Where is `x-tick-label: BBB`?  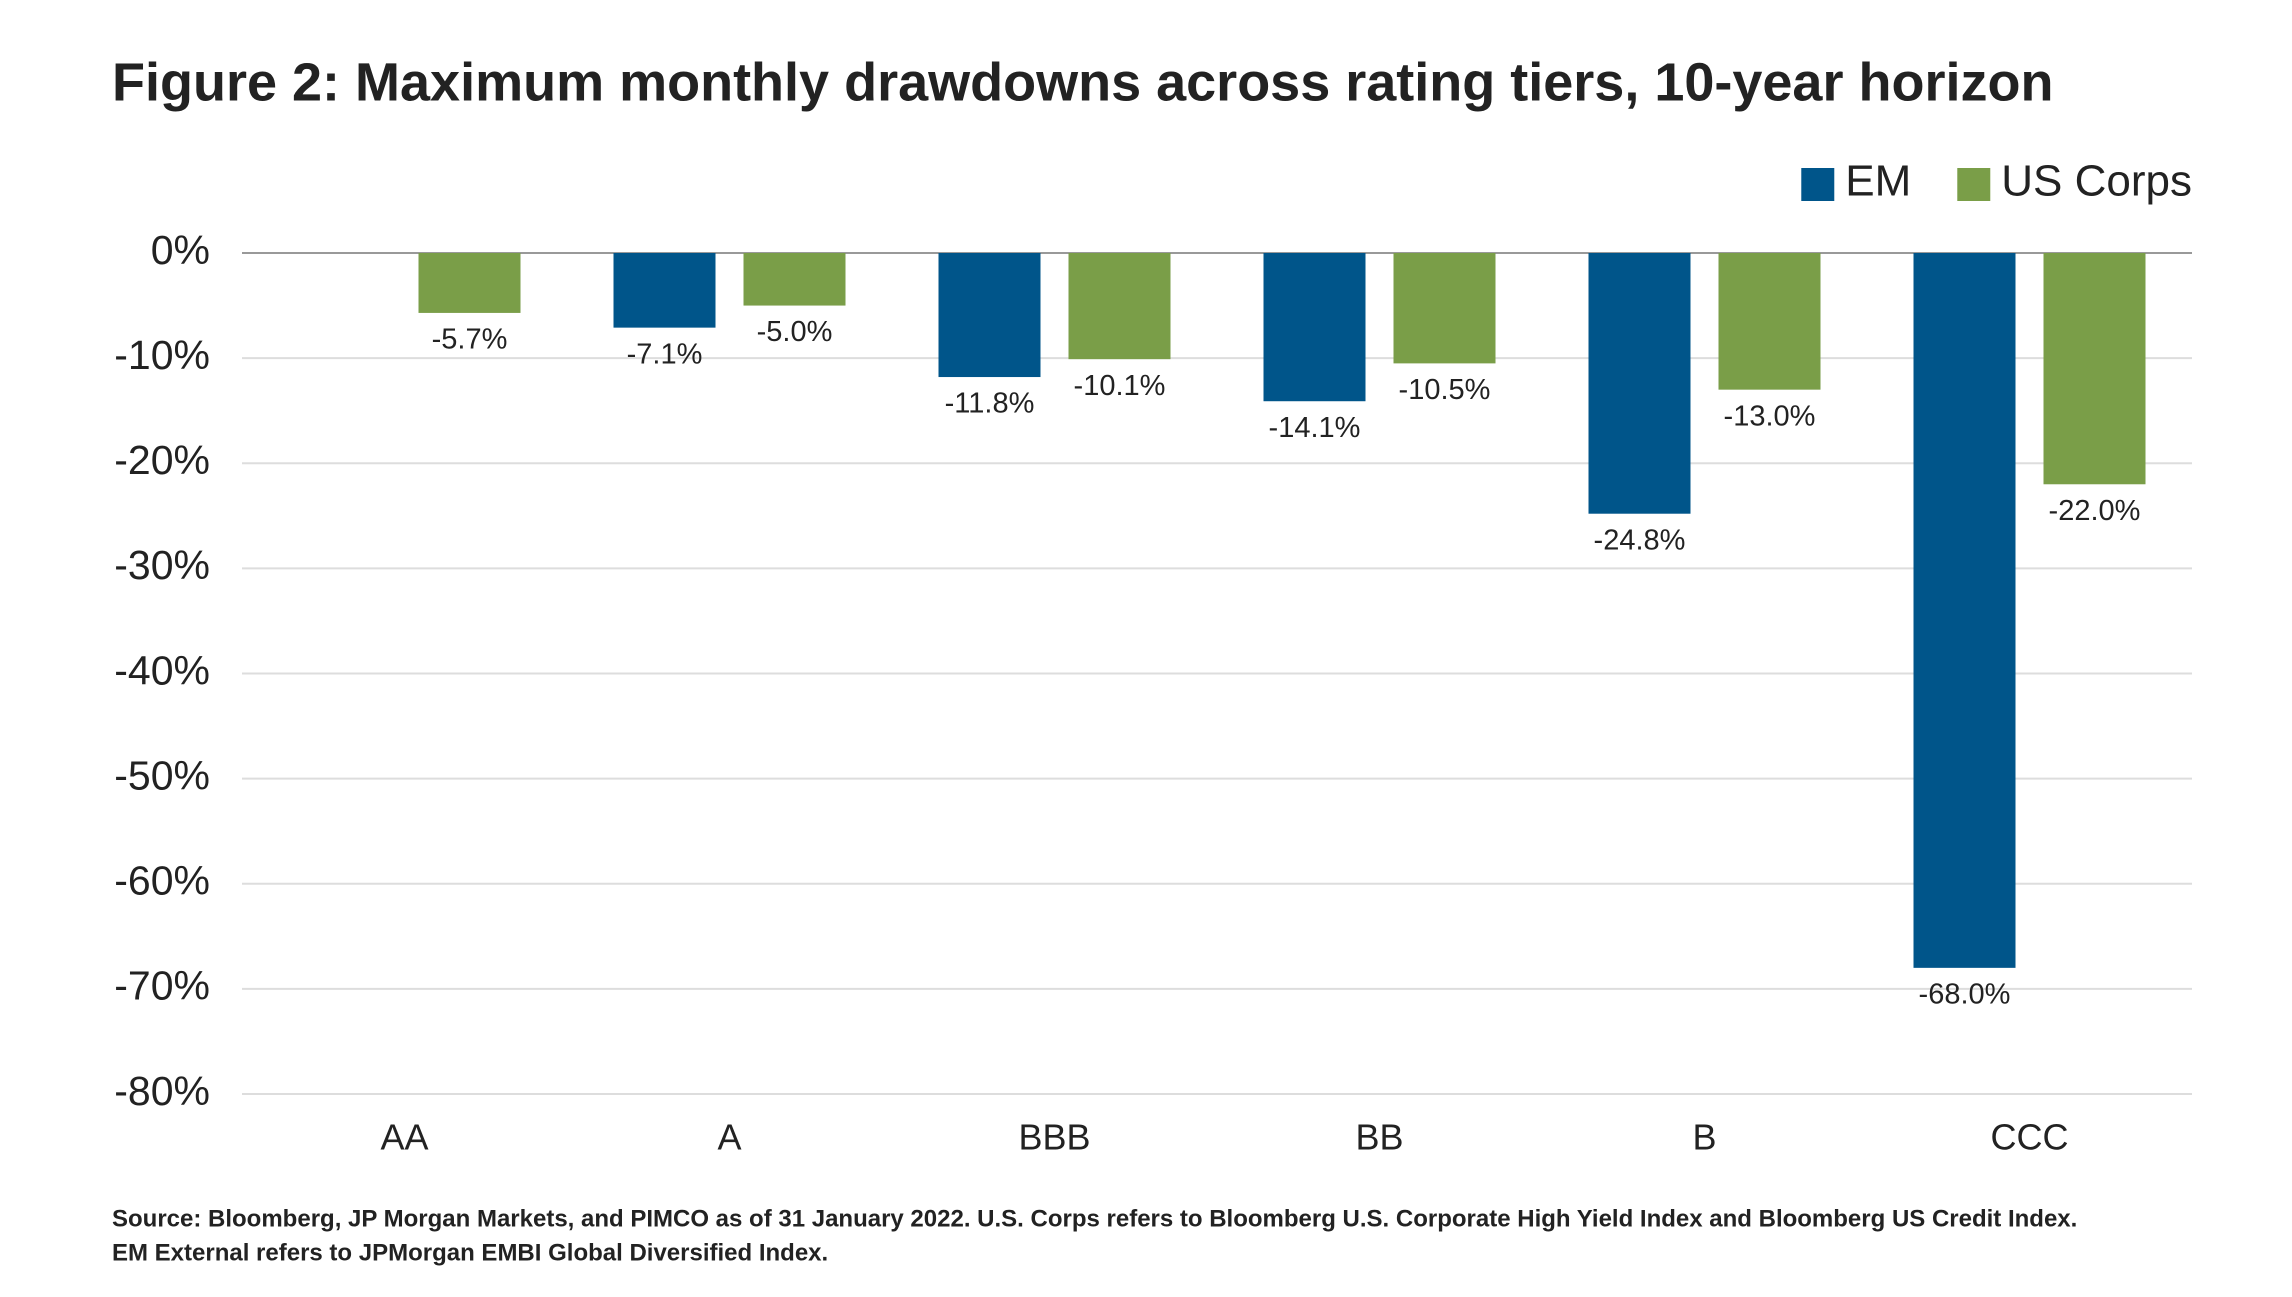
x-tick-label: BBB is located at coordinates (1054, 1137).